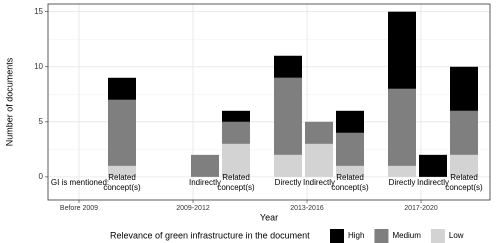 Image resolution: width=500 pixels, height=243 pixels. What do you see at coordinates (79, 208) in the screenshot?
I see `x-tick-label: Before 2009` at bounding box center [79, 208].